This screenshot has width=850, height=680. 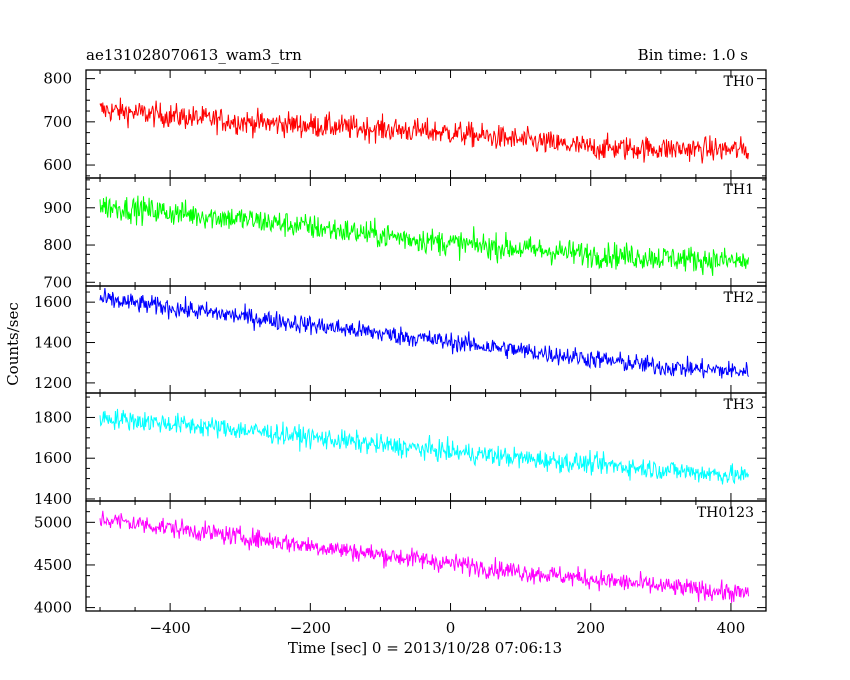 What do you see at coordinates (53, 522) in the screenshot?
I see `y-tick-label: 5000` at bounding box center [53, 522].